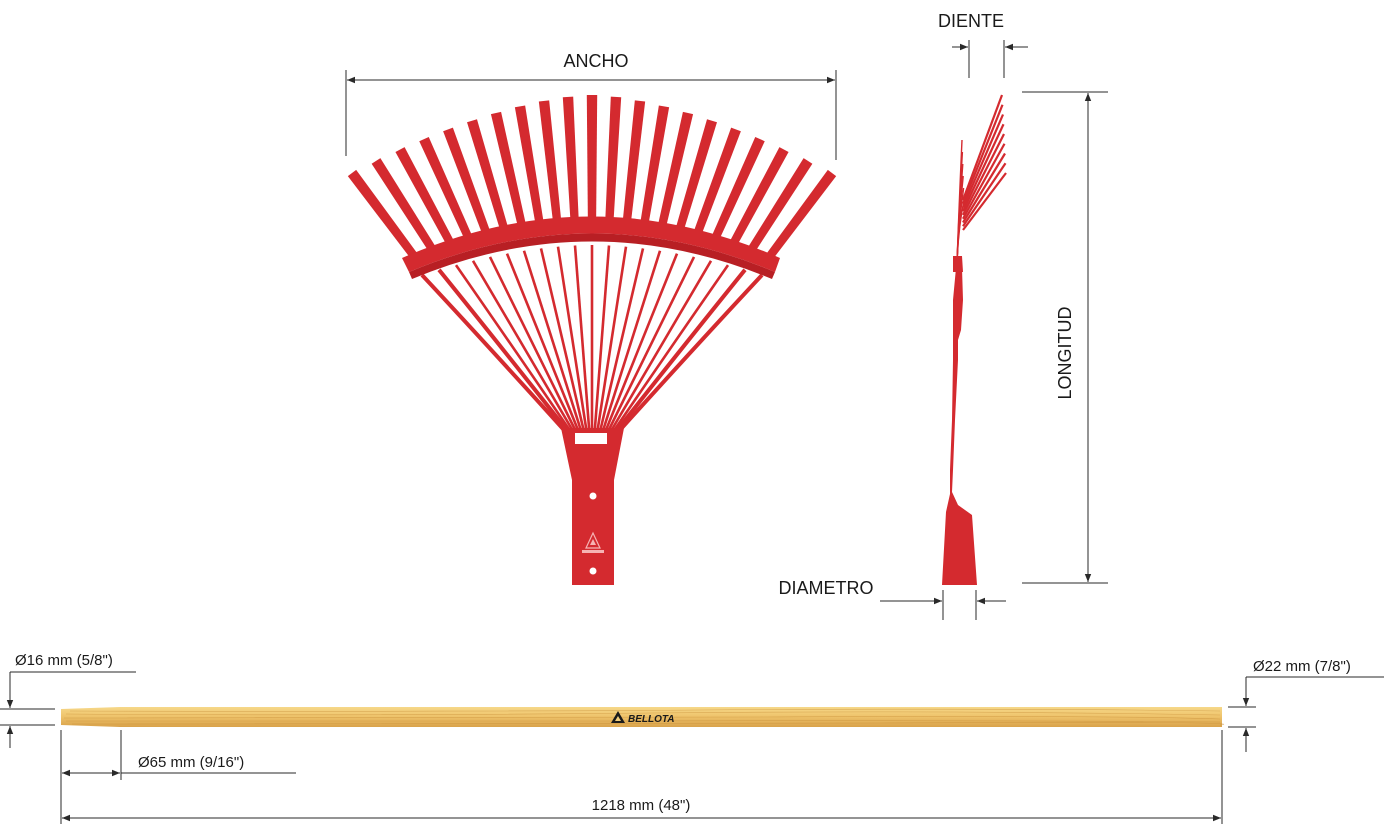  I want to click on rake-side-tines, so click(981, 180).